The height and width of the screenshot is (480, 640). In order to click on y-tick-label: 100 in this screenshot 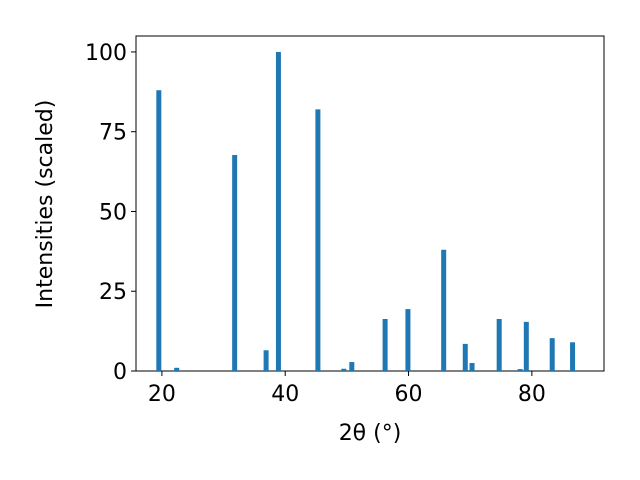, I will do `click(106, 53)`.